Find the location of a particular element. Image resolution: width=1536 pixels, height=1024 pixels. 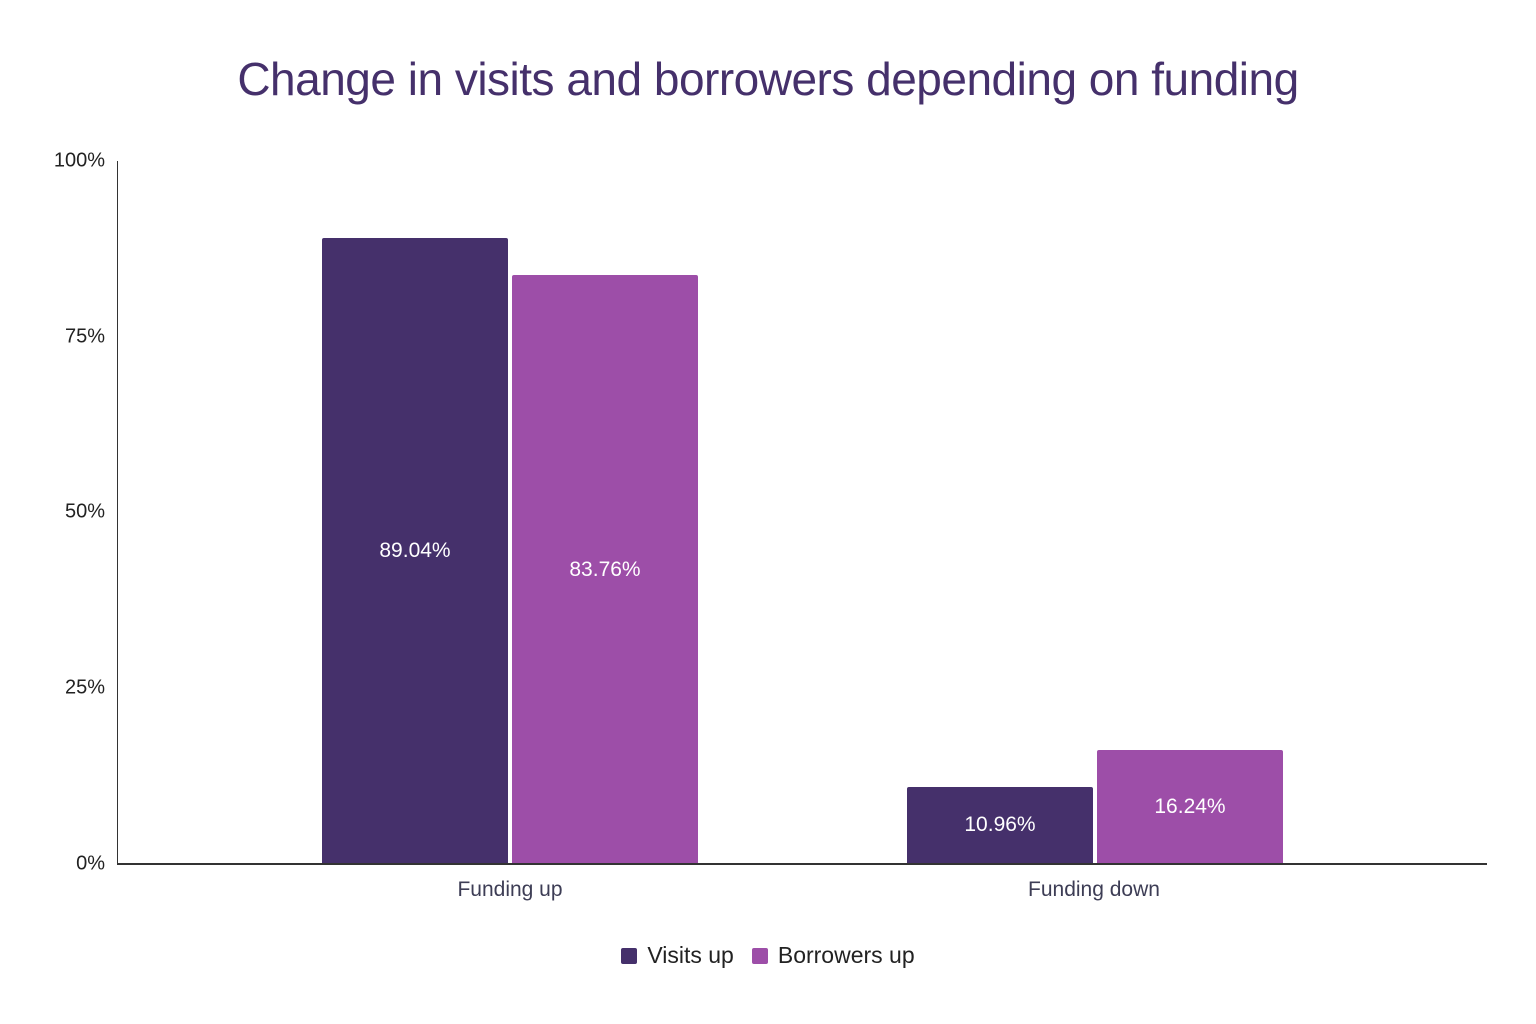

bar-borrowers-up-funding-down: 16.24% is located at coordinates (1190, 806).